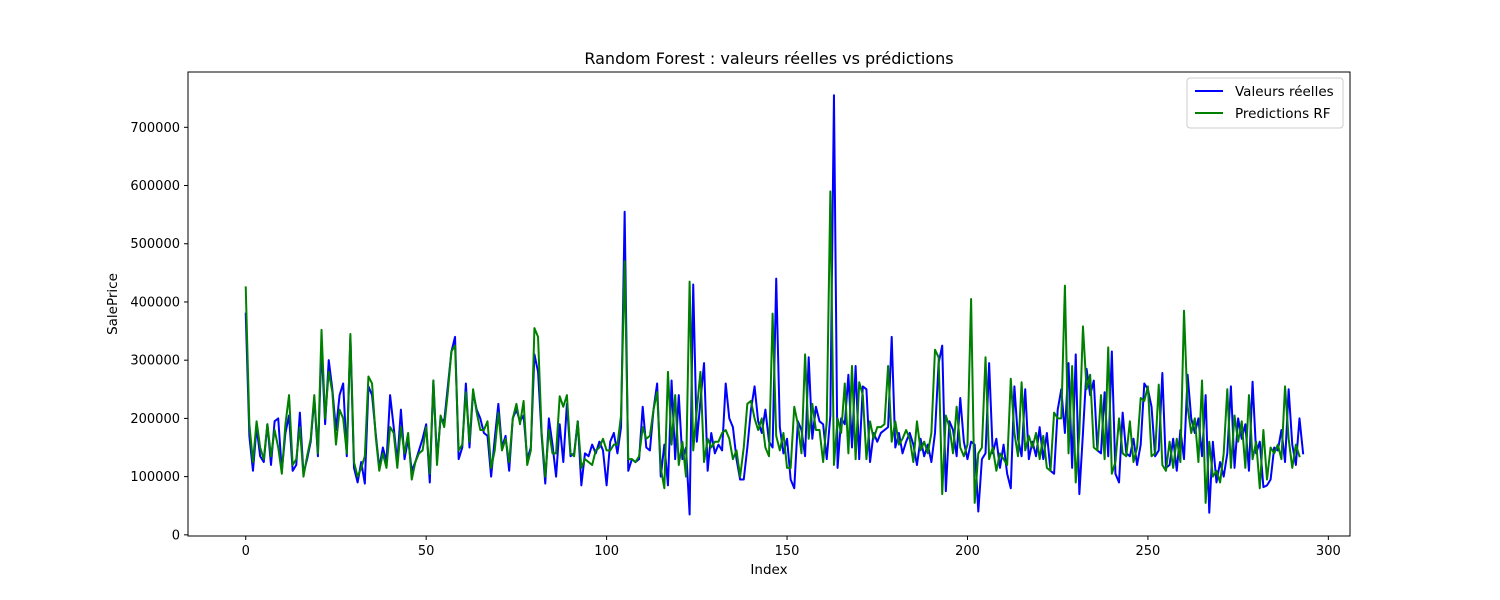  Describe the element at coordinates (155, 244) in the screenshot. I see `y-tick-label: 500000` at that location.